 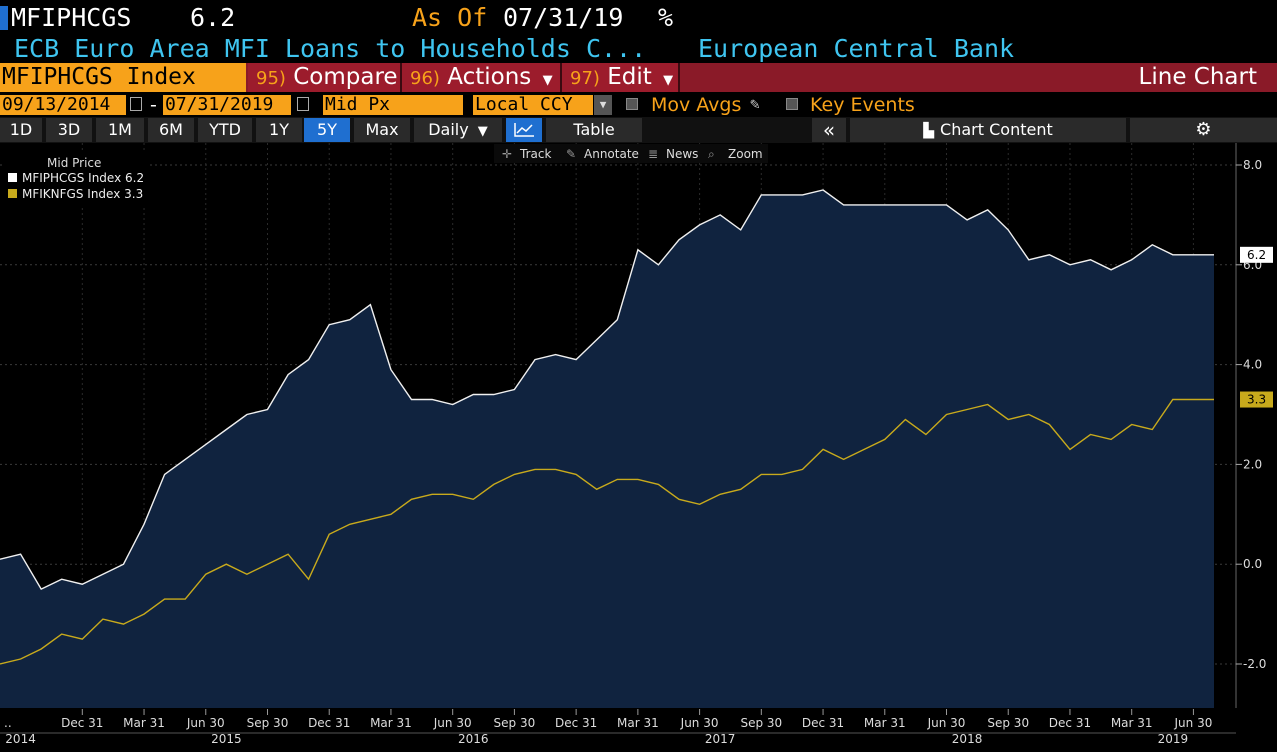 What do you see at coordinates (1203, 130) in the screenshot?
I see `gear-icon: ⚙` at bounding box center [1203, 130].